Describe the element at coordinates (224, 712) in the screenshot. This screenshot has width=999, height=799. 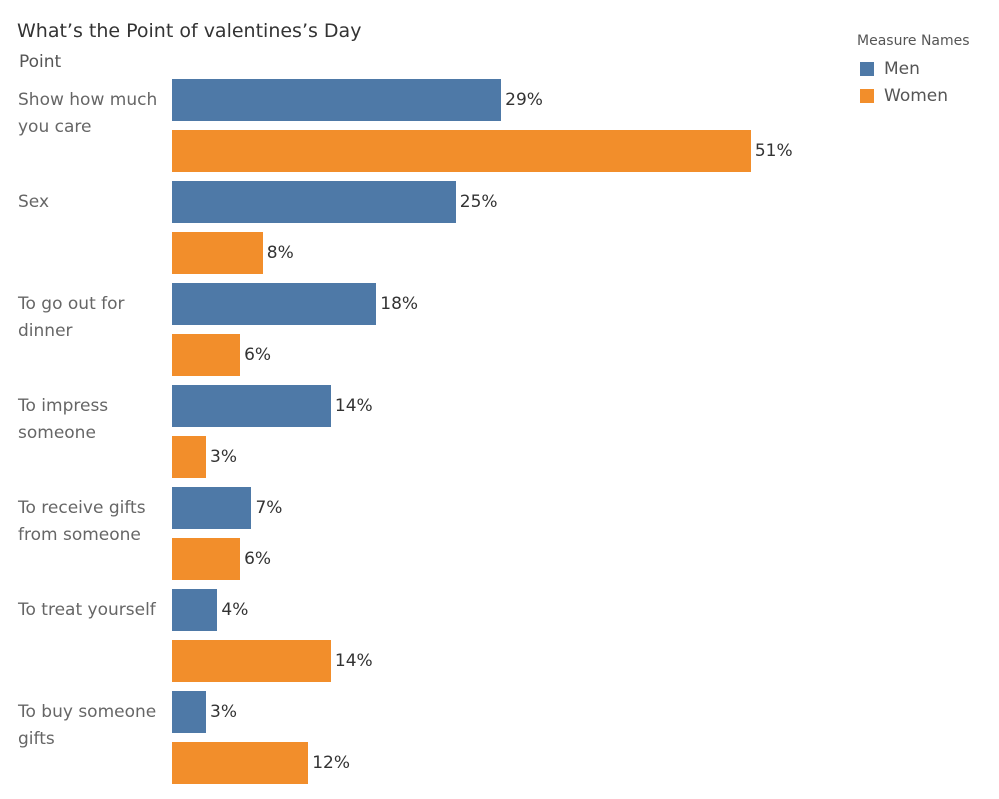
I see `data-label-men: 3%` at that location.